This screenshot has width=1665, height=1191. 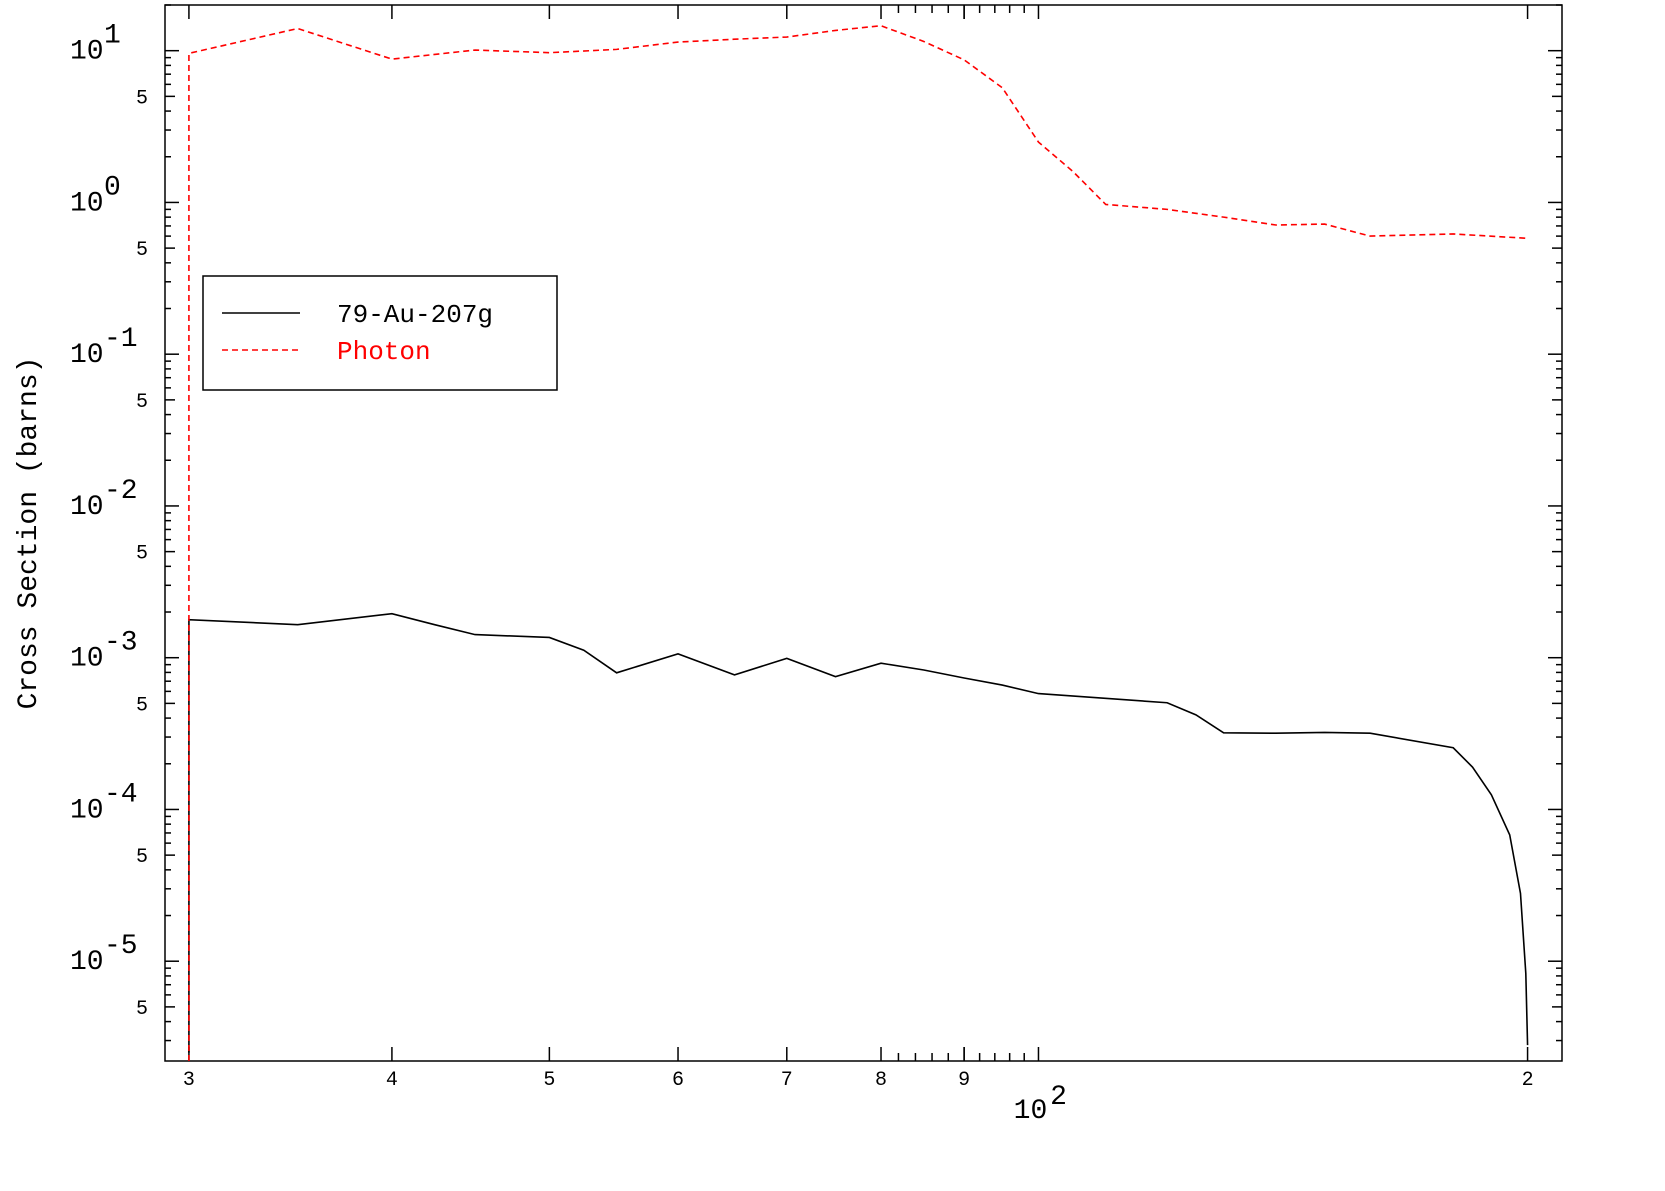 I want to click on y-decade-label--4: 10, so click(x=87, y=810).